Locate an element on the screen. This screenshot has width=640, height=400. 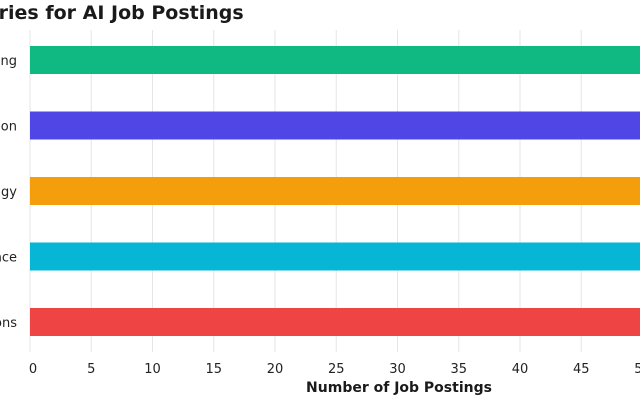
category-labels: ing on gy nce ons is located at coordinates (8, 192).